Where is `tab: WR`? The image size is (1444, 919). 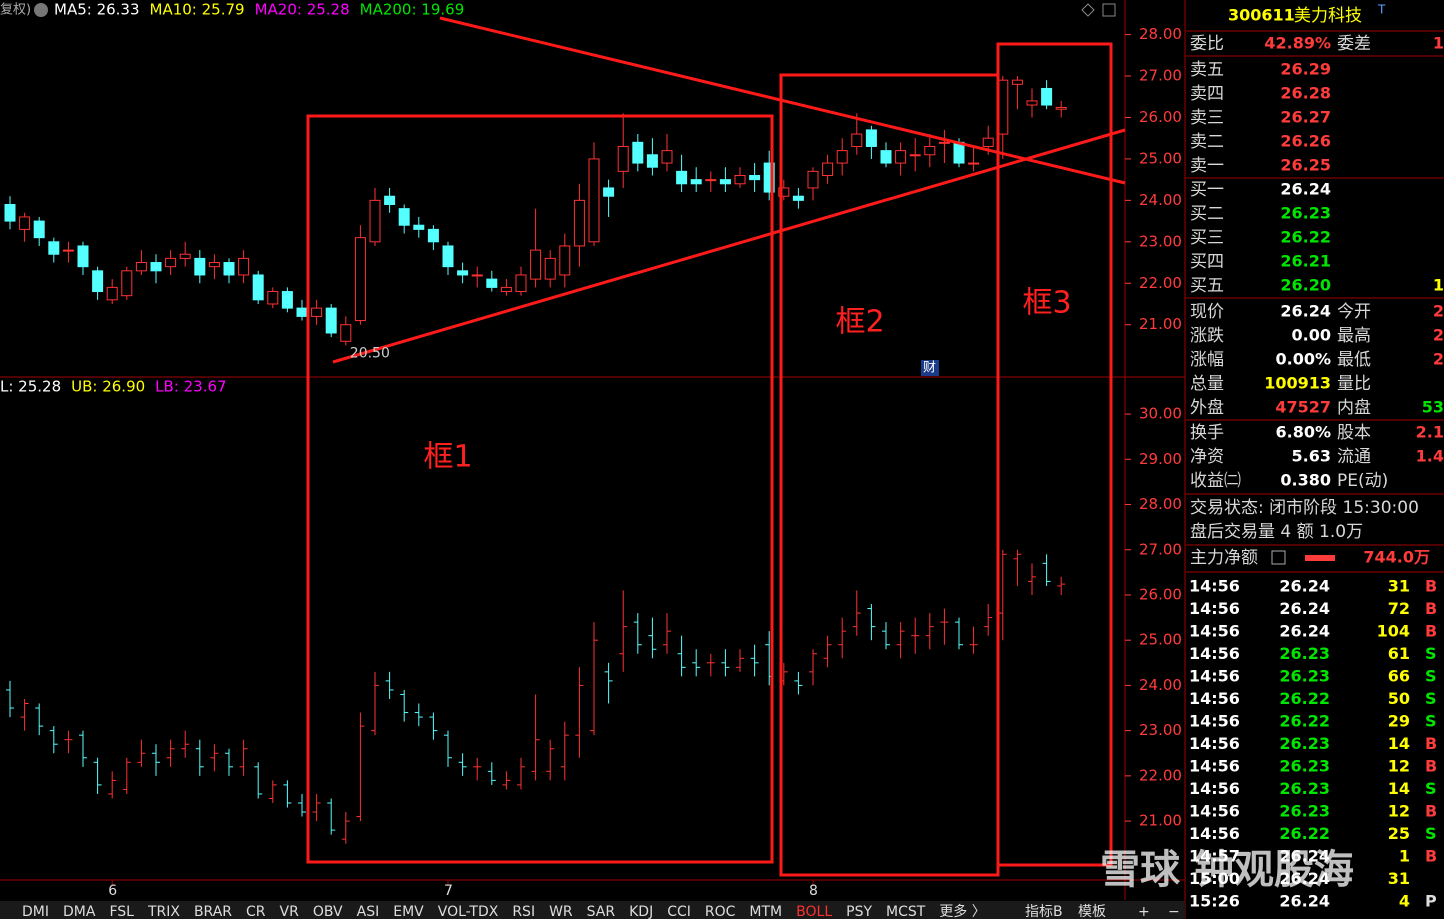 tab: WR is located at coordinates (561, 911).